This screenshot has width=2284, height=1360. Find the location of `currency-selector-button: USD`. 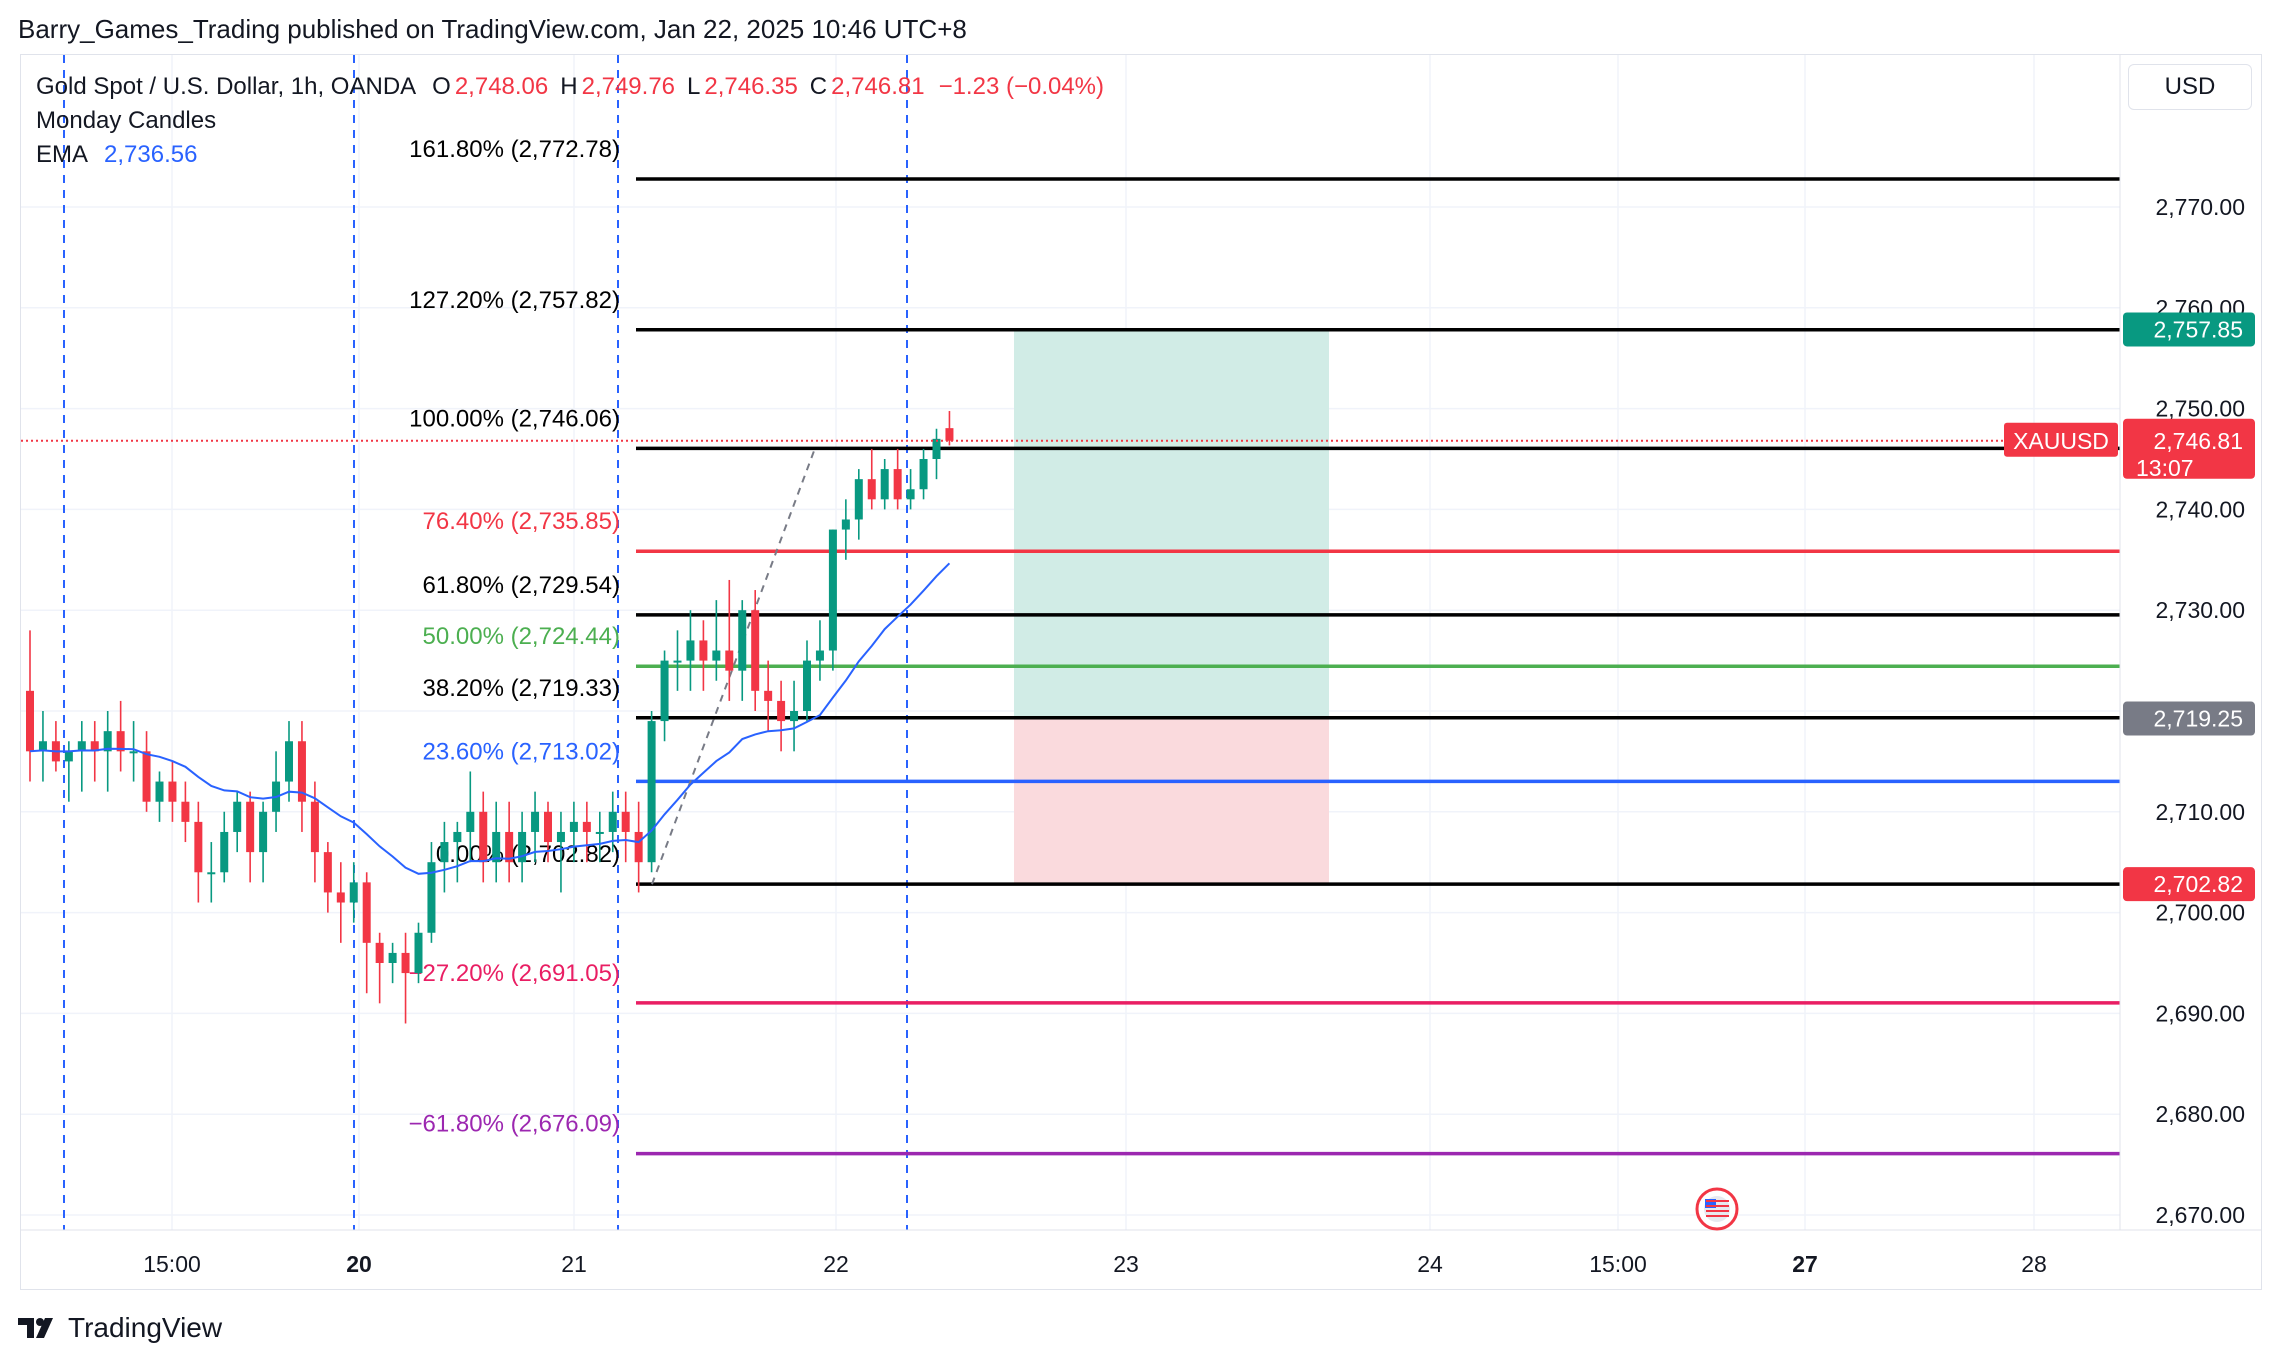

currency-selector-button: USD is located at coordinates (2190, 87).